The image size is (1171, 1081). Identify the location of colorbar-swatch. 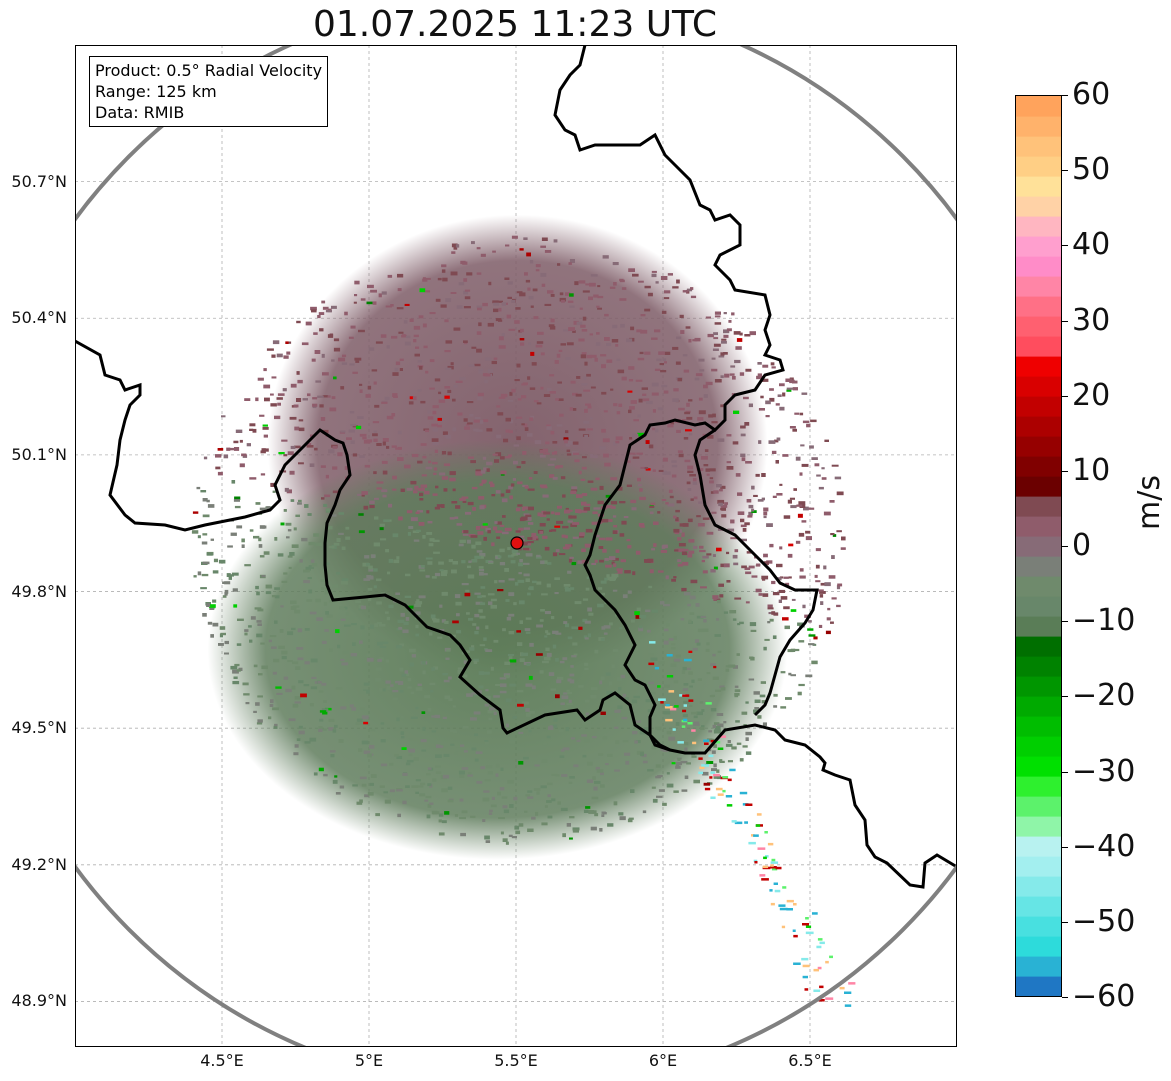
(1038, 366).